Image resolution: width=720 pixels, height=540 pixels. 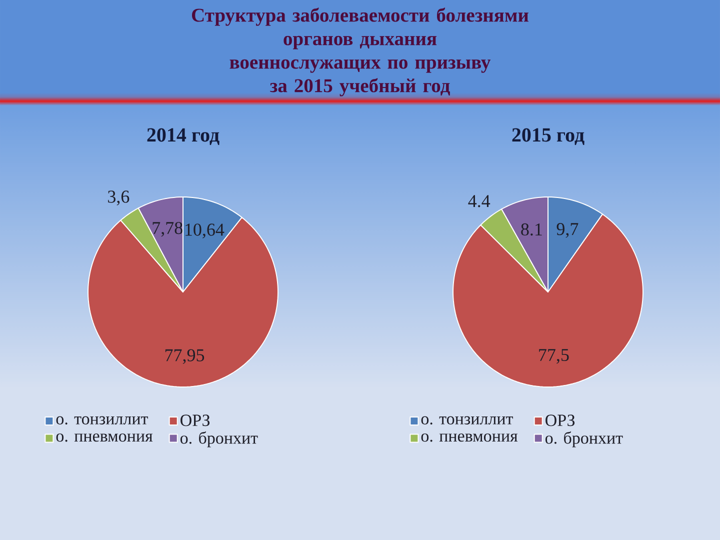 What do you see at coordinates (531, 229) in the screenshot?
I see `data-label: 8.1` at bounding box center [531, 229].